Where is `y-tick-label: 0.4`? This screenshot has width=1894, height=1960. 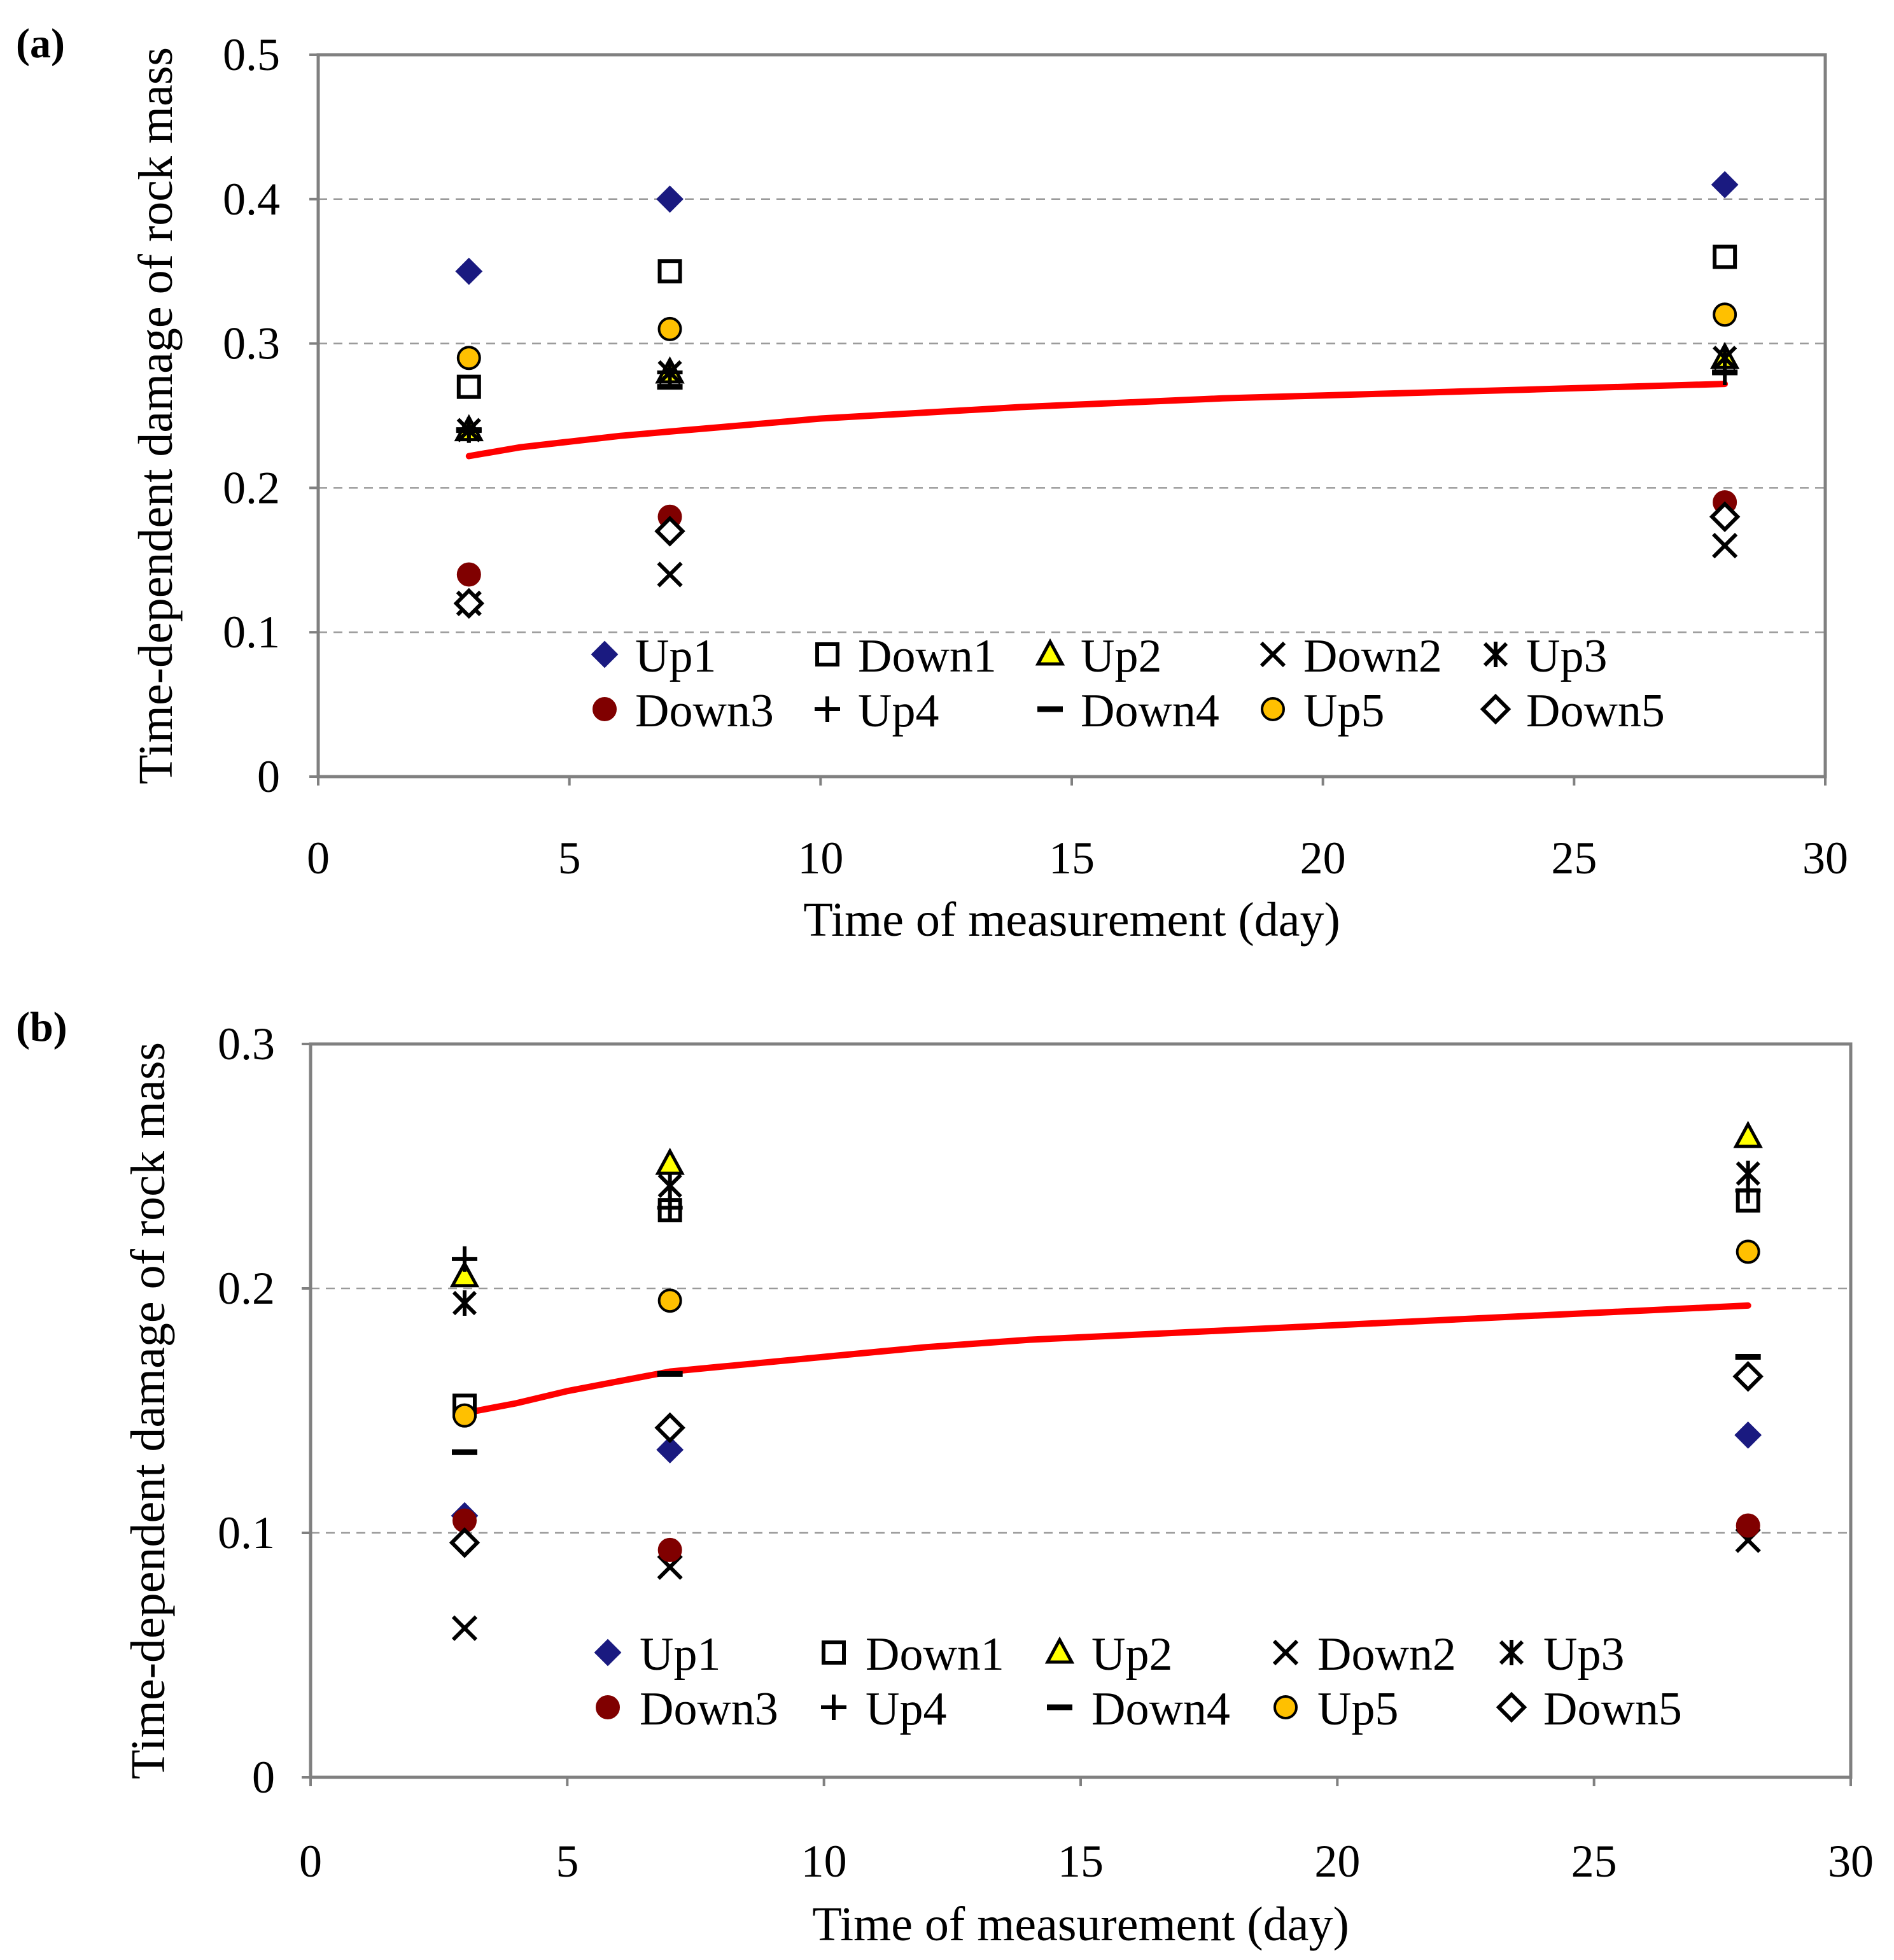
y-tick-label: 0.4 is located at coordinates (251, 200).